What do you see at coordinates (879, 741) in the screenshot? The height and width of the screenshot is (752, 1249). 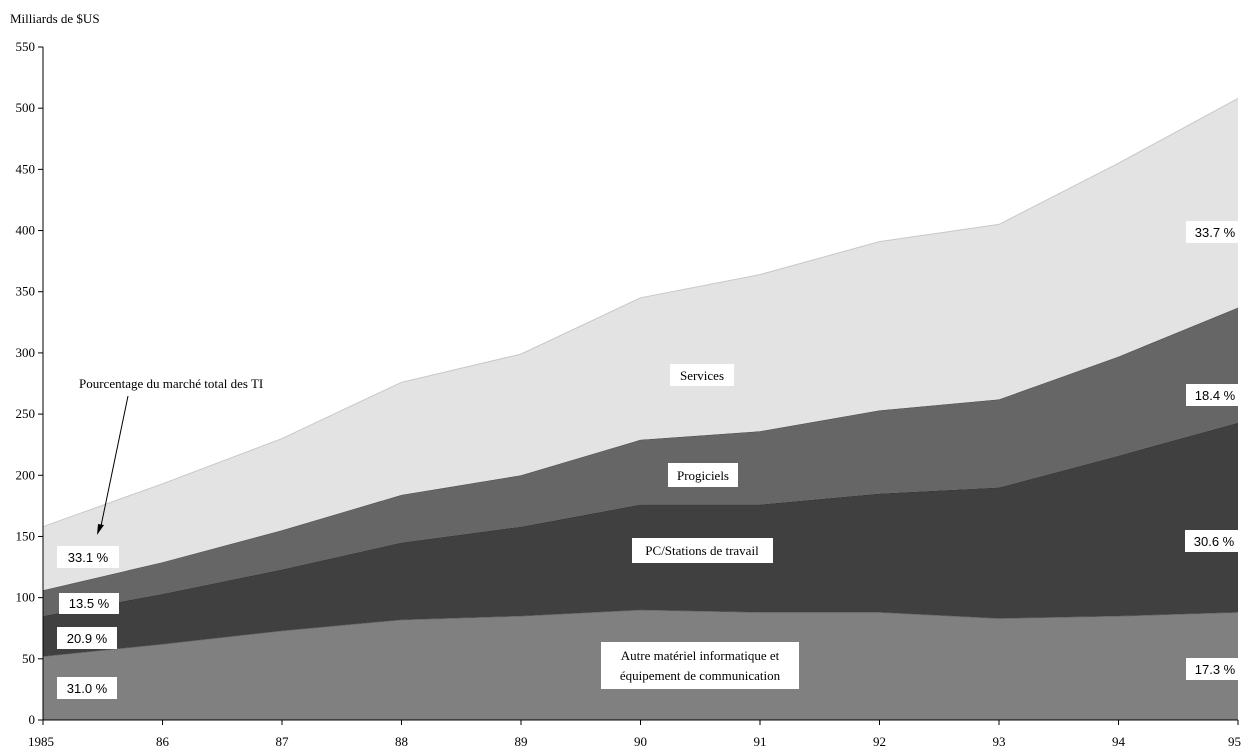 I see `x-tick-label: 92` at bounding box center [879, 741].